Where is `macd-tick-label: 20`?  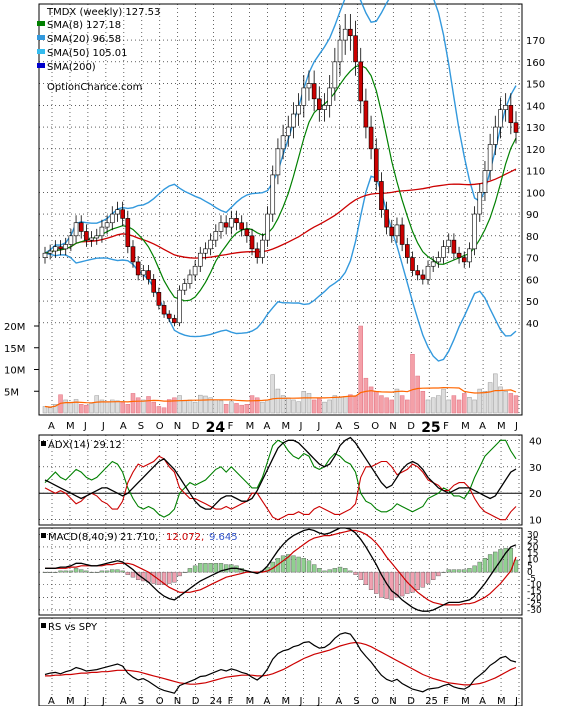
macd-tick-label: 20 is located at coordinates (533, 548).